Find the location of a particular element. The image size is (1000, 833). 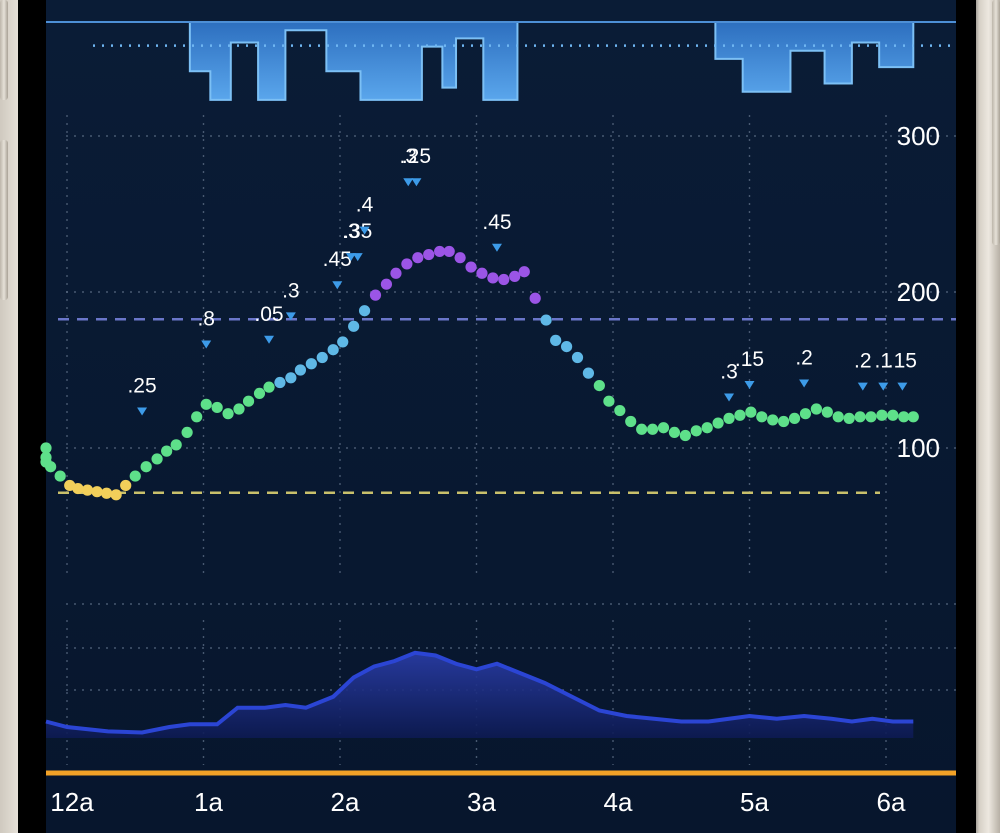

x-tick-label-2: 2a is located at coordinates (345, 802).